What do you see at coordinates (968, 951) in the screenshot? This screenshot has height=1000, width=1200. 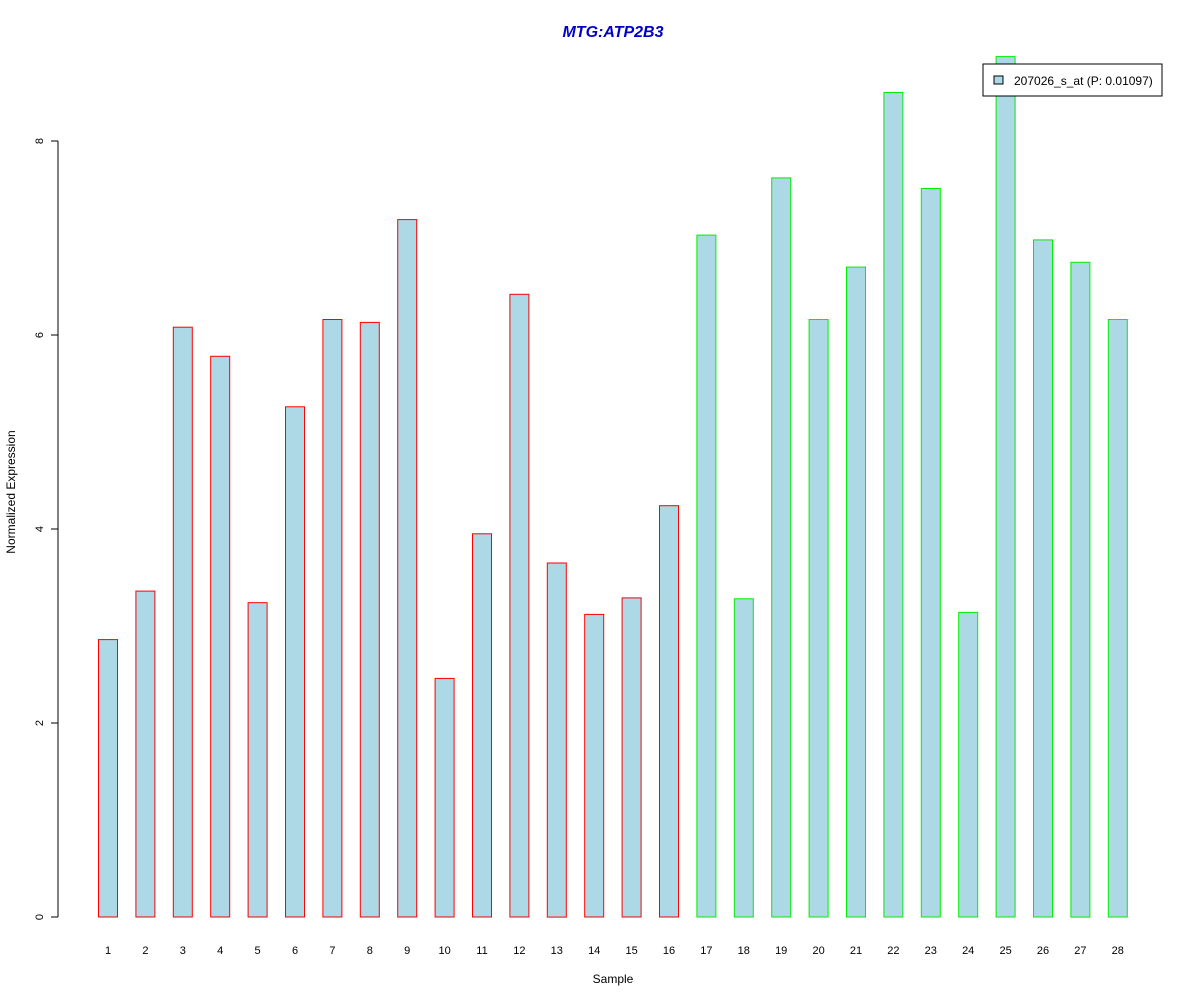 I see `x-tick-label: 24` at bounding box center [968, 951].